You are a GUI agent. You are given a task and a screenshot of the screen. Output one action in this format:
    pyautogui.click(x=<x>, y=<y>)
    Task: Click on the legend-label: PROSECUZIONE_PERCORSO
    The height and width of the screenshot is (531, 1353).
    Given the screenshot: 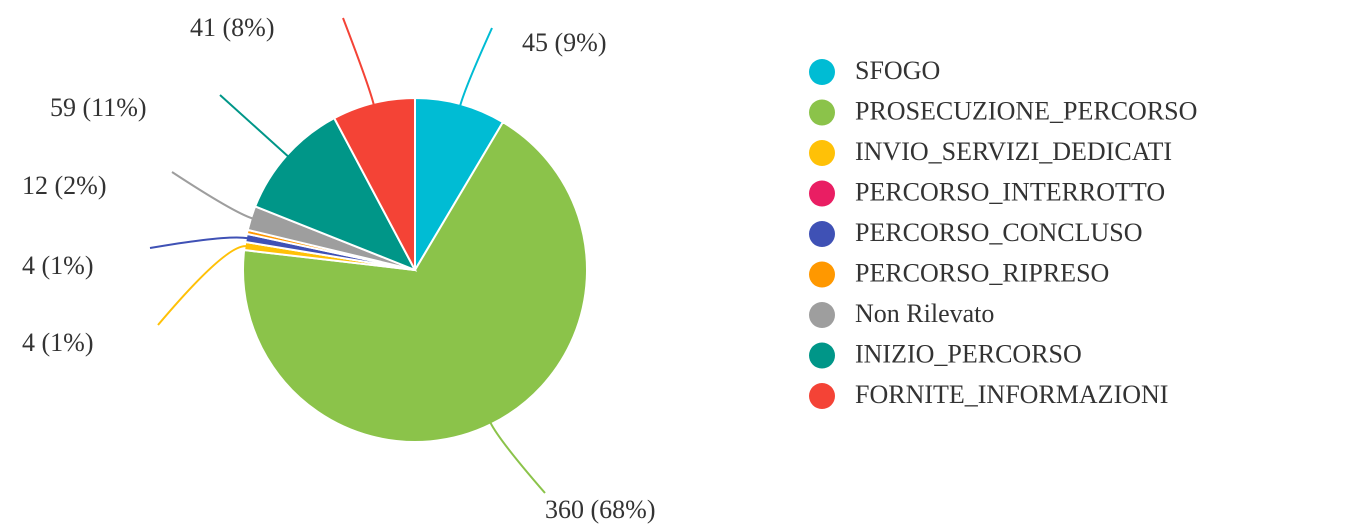 What is the action you would take?
    pyautogui.click(x=1026, y=110)
    